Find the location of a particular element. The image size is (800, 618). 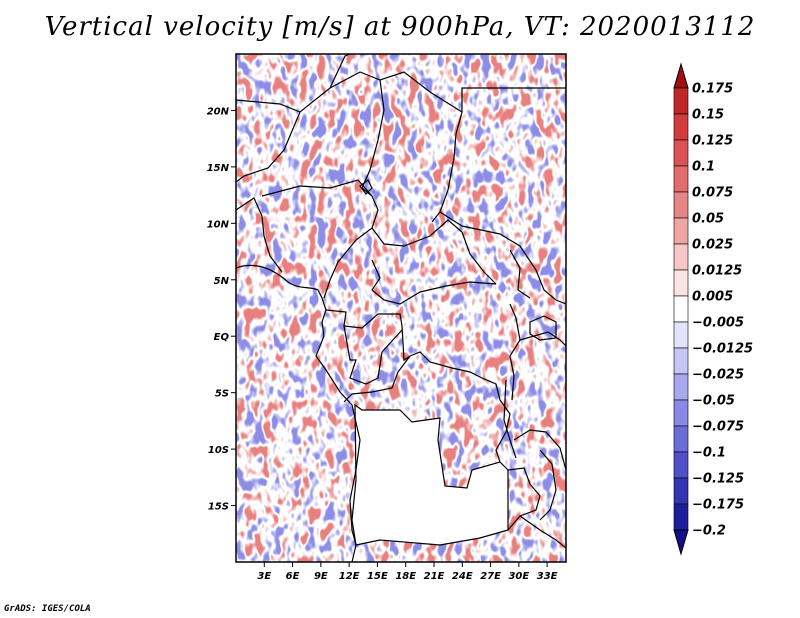

lon-tick-label: 33E is located at coordinates (547, 576).